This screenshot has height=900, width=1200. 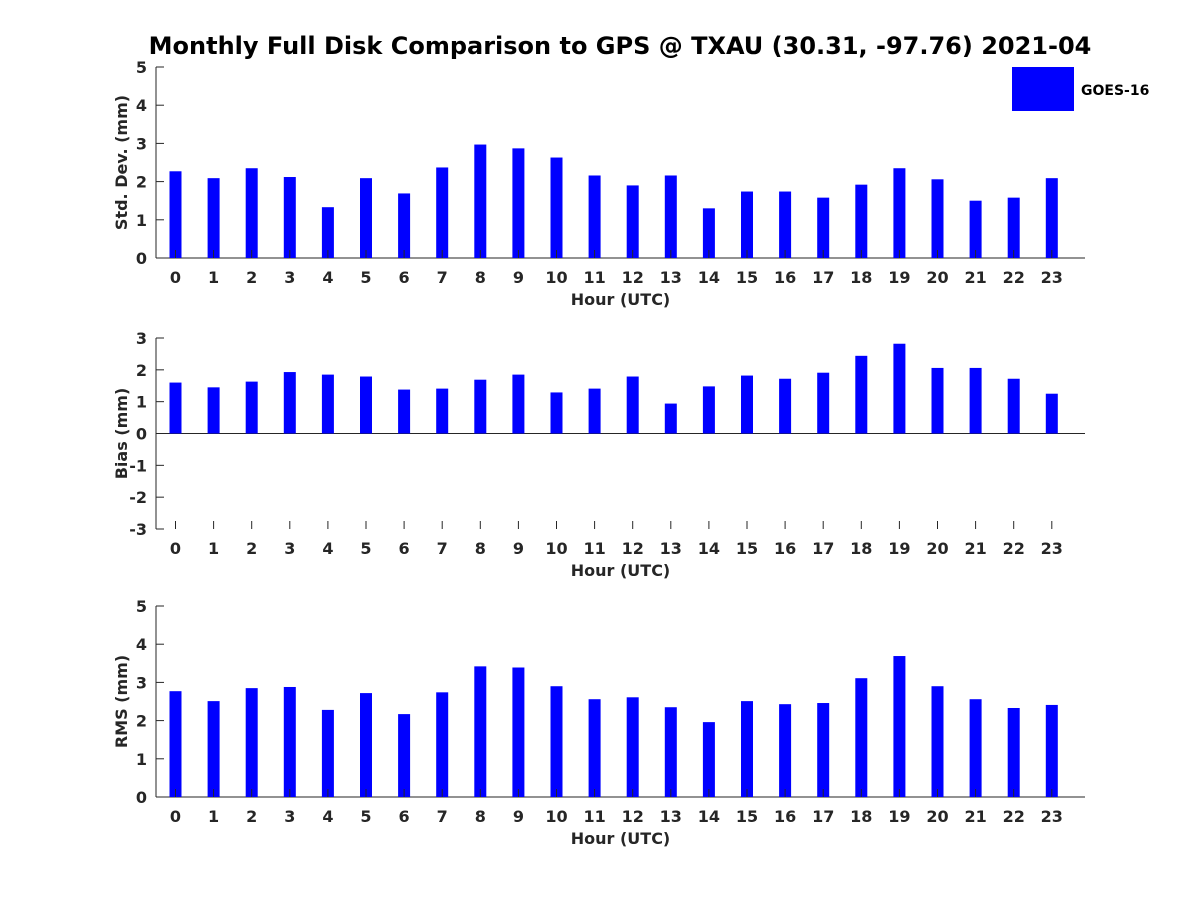 I want to click on x-tick-label: 5, so click(x=365, y=816).